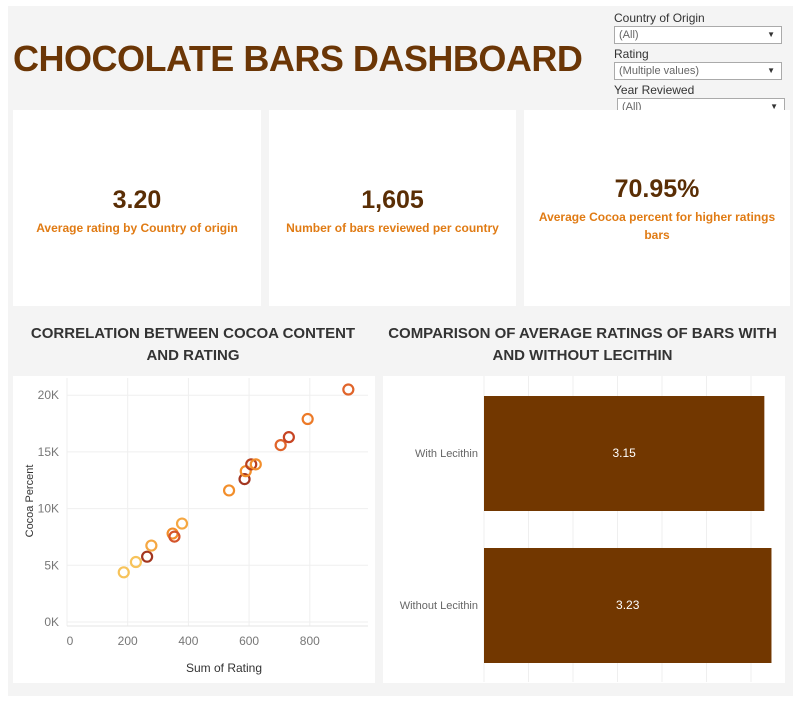 Image resolution: width=793 pixels, height=704 pixels. I want to click on y-tick-label: 10K, so click(48, 509).